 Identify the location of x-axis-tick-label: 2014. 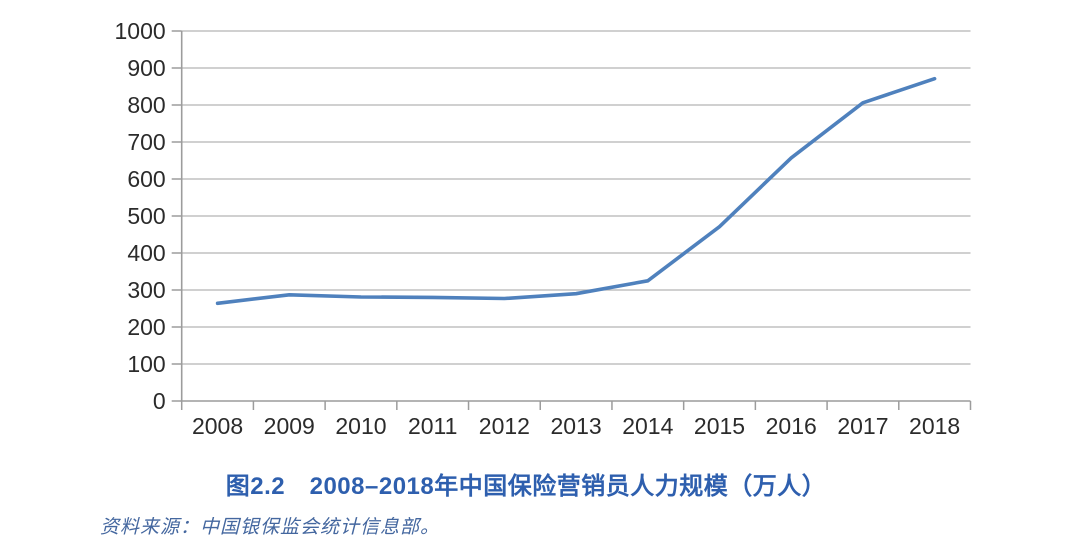
(647, 426).